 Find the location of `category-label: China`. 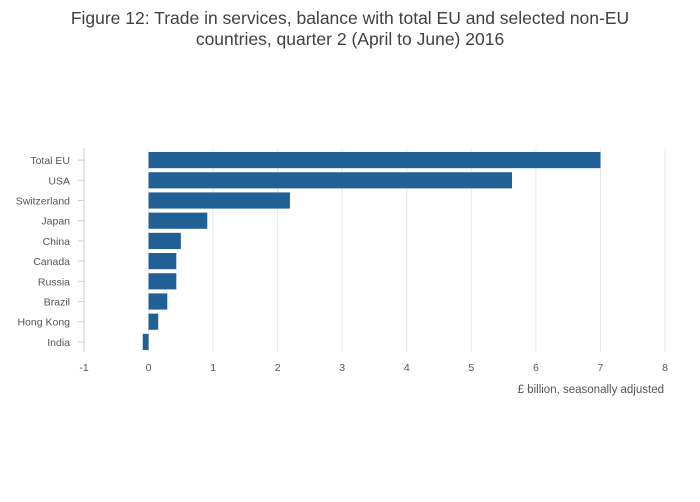

category-label: China is located at coordinates (57, 242).